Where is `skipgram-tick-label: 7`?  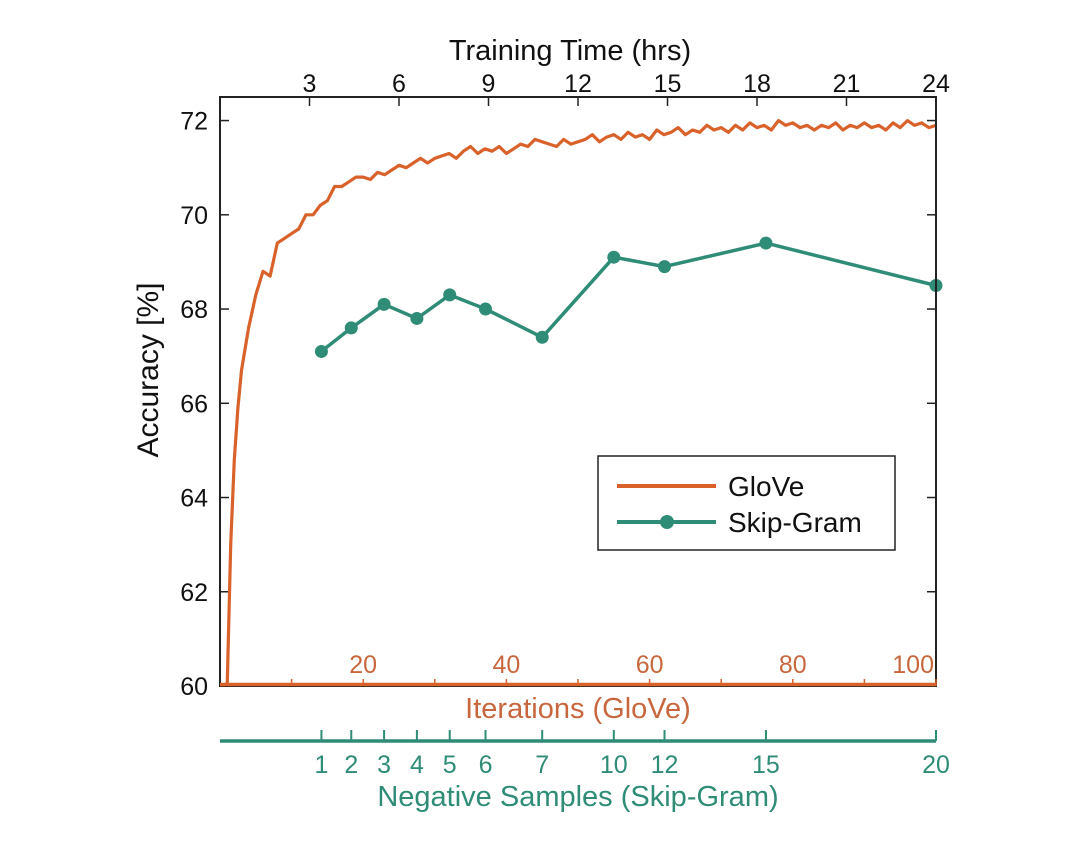
skipgram-tick-label: 7 is located at coordinates (542, 765).